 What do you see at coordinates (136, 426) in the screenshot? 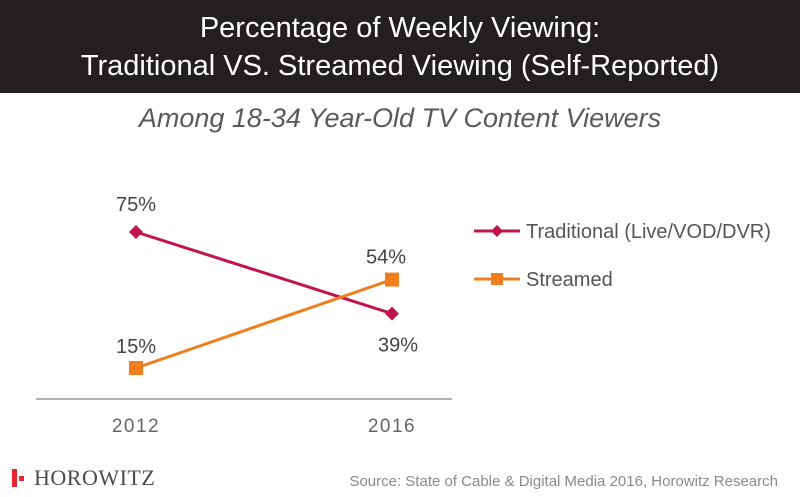
I see `x-tick-label-2012: 2012` at bounding box center [136, 426].